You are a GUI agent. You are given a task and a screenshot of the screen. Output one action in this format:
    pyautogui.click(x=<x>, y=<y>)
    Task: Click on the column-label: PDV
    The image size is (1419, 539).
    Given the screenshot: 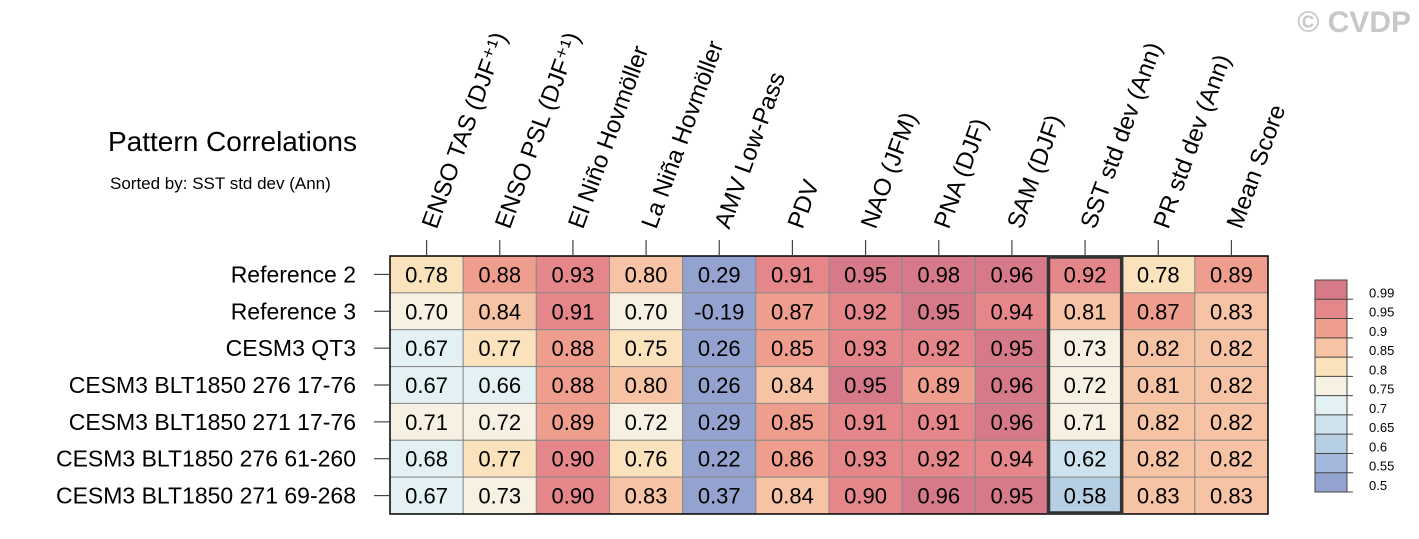 What is the action you would take?
    pyautogui.click(x=804, y=204)
    